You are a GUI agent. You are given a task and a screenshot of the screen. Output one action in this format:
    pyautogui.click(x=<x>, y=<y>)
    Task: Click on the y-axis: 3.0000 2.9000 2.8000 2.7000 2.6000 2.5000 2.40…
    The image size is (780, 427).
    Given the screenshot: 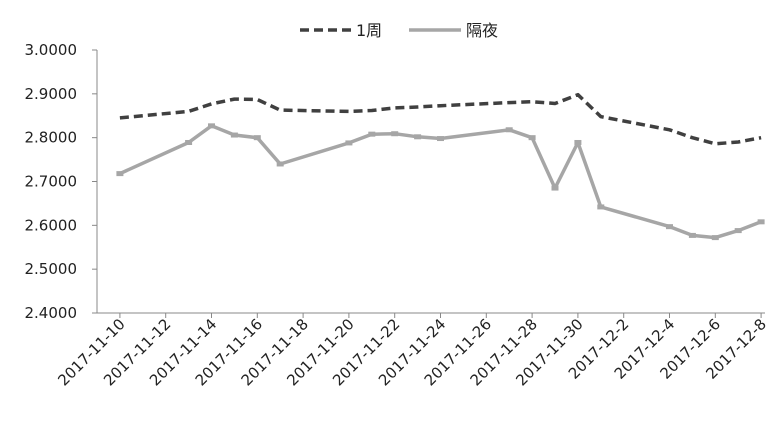 What is the action you would take?
    pyautogui.click(x=61, y=181)
    